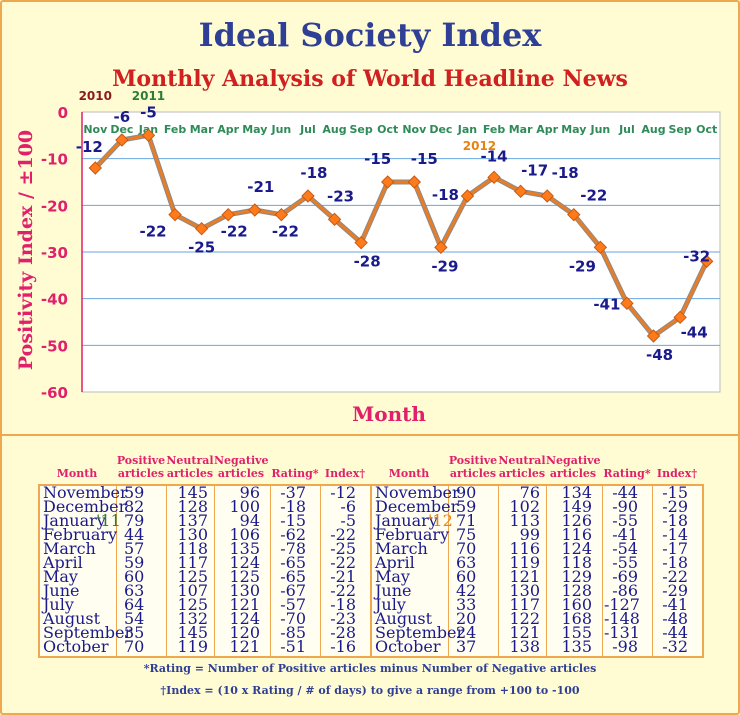 This screenshot has height=715, width=740. Describe the element at coordinates (293, 632) in the screenshot. I see `rating-cell: -85` at that location.